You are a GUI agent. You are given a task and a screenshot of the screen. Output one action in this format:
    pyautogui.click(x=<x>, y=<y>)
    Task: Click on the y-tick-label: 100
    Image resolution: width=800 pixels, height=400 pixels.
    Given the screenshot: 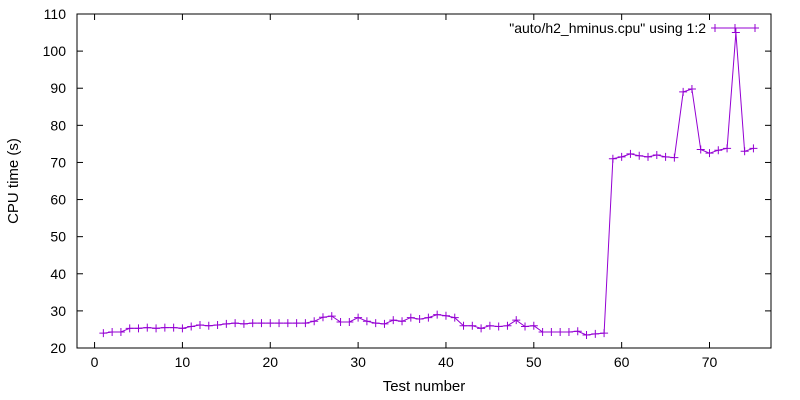 What is the action you would take?
    pyautogui.click(x=55, y=51)
    